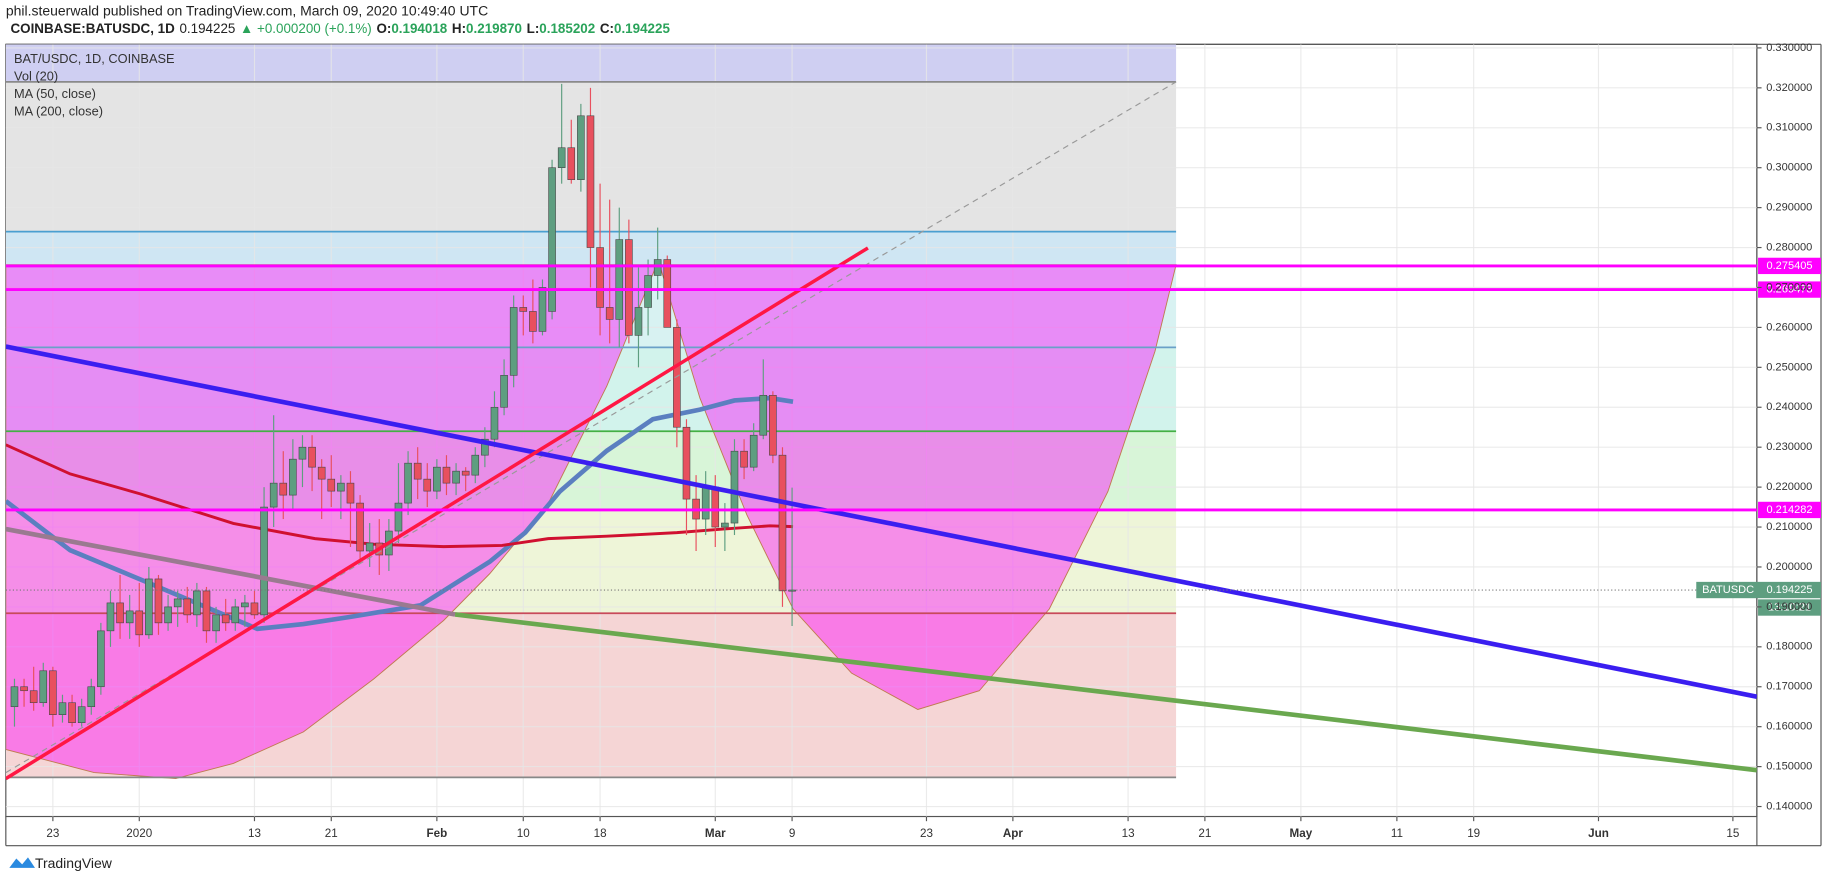 The height and width of the screenshot is (883, 1828). I want to click on header-part: O:, so click(383, 28).